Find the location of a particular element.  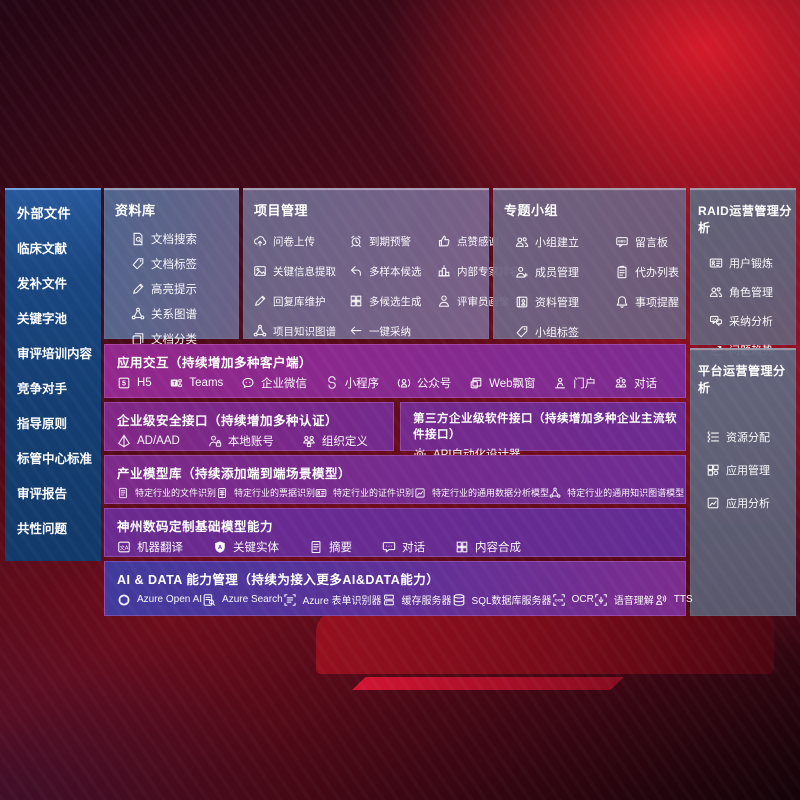

feature-item: 事项提醒 is located at coordinates (650, 302).